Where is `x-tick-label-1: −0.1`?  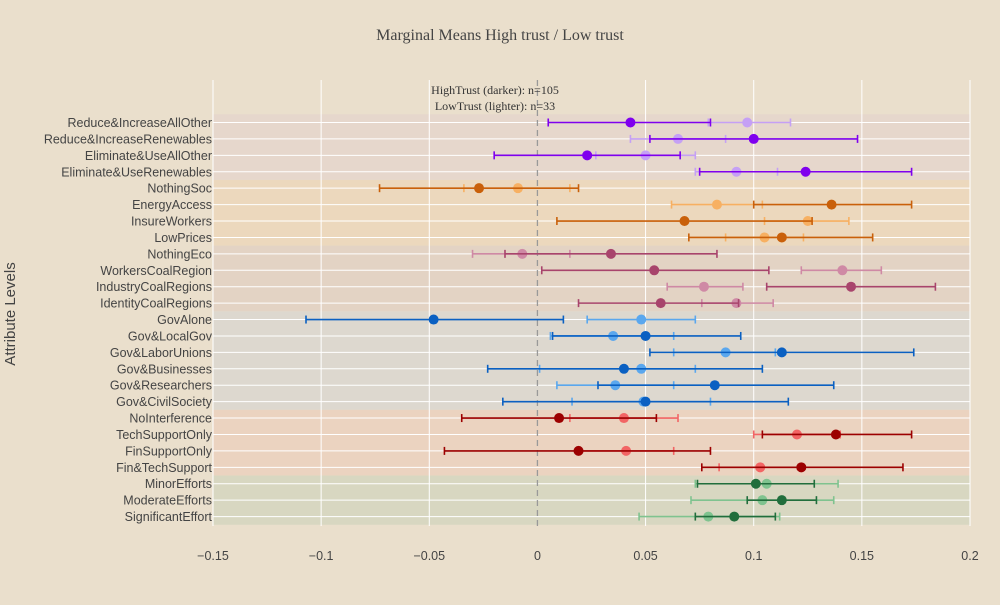 x-tick-label-1: −0.1 is located at coordinates (321, 556).